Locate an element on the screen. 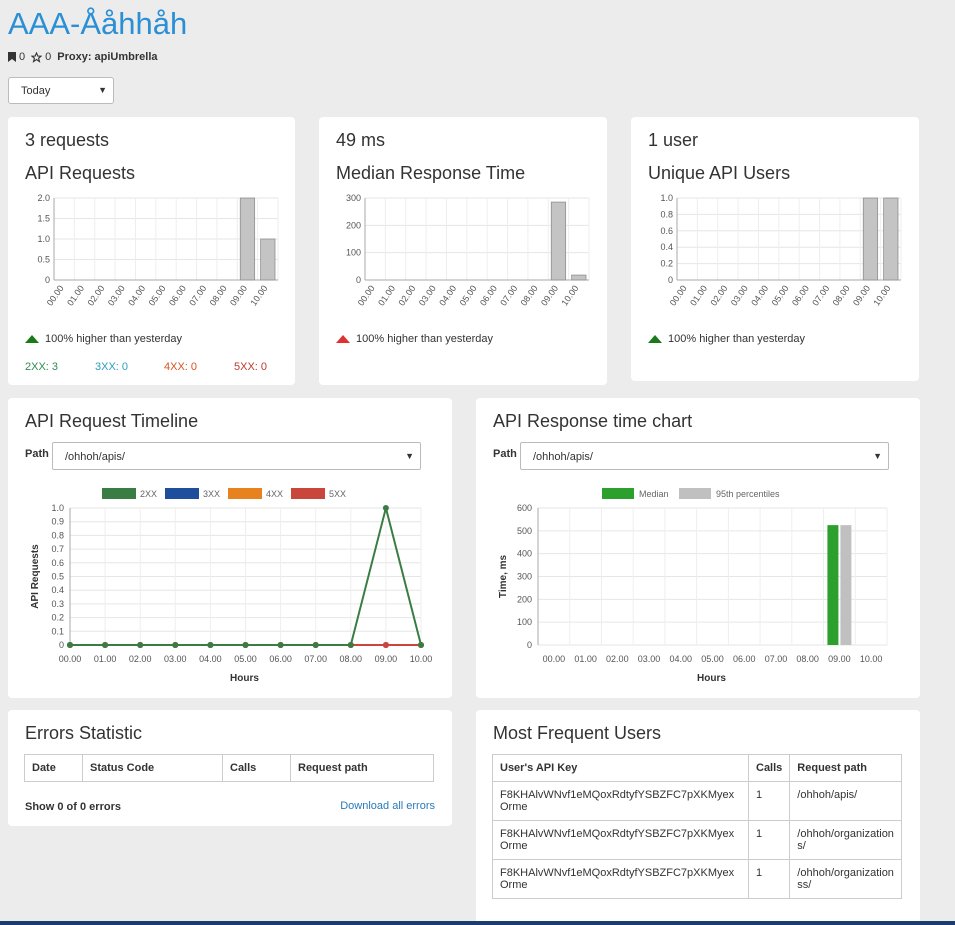  legend-label: 4XX is located at coordinates (274, 494).